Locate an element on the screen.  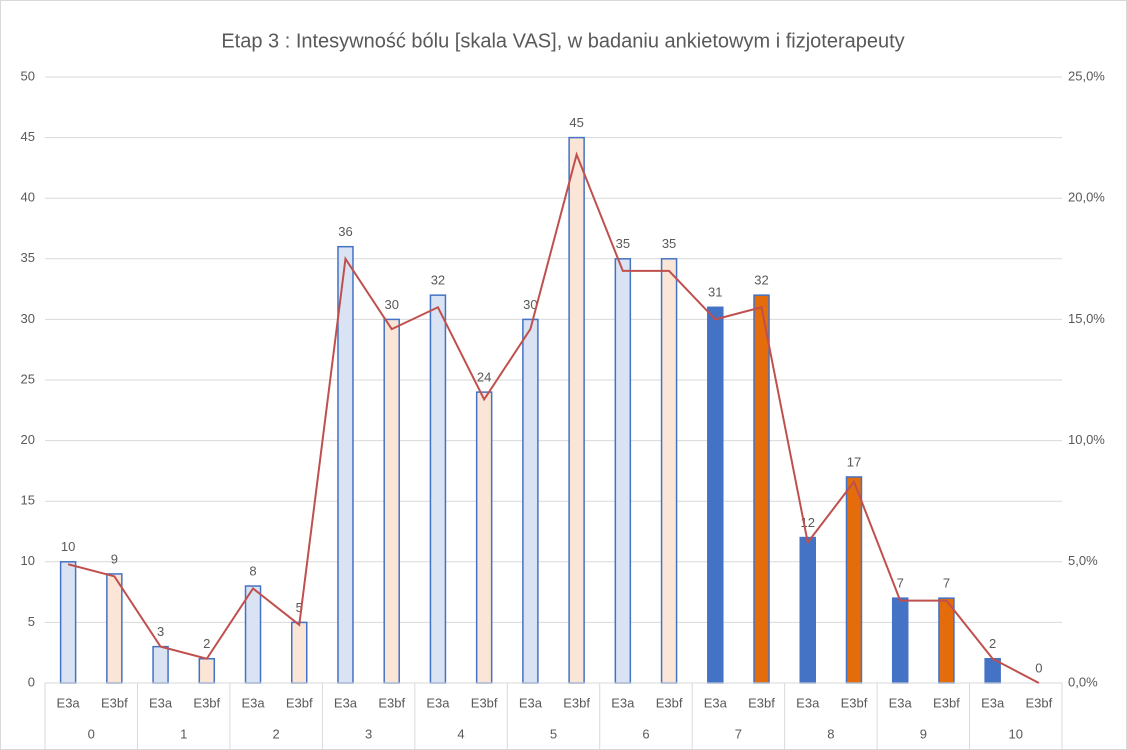
y2-tick-label: 5,0% is located at coordinates (1083, 560).